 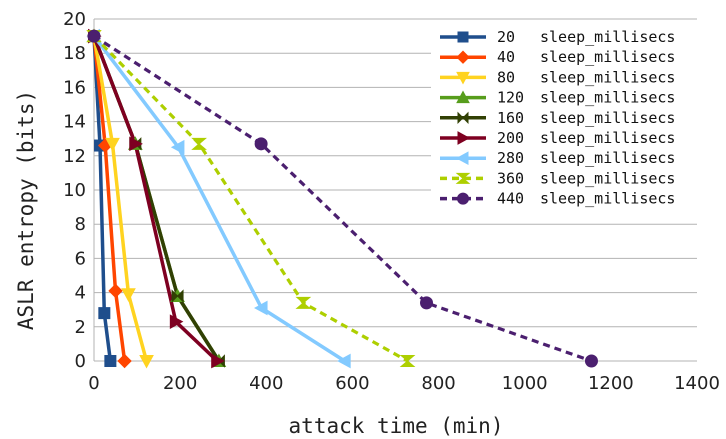 I want to click on x-tick-label: 1200, so click(x=611, y=383).